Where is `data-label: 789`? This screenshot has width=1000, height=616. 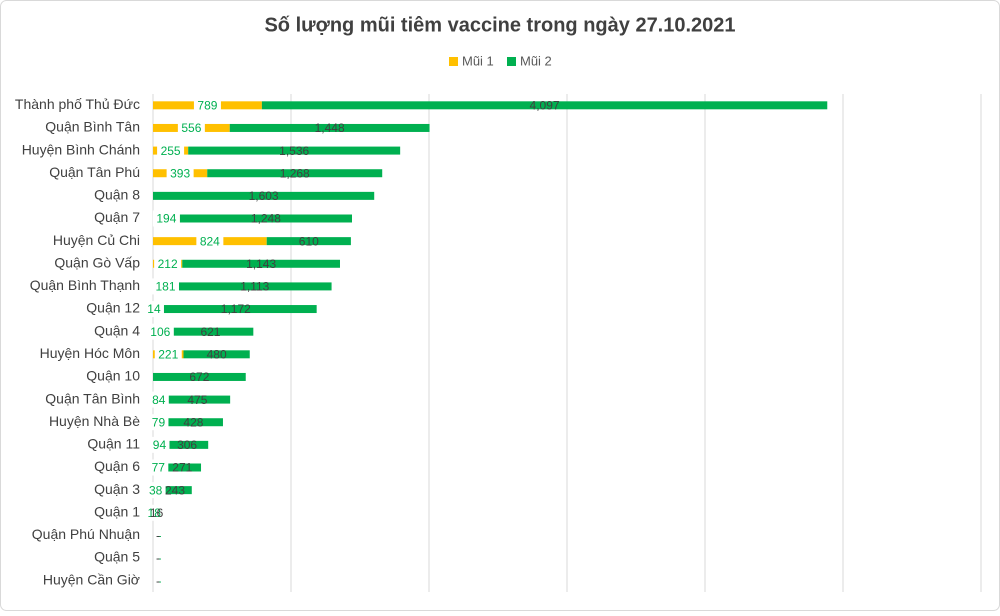
data-label: 789 is located at coordinates (207, 105).